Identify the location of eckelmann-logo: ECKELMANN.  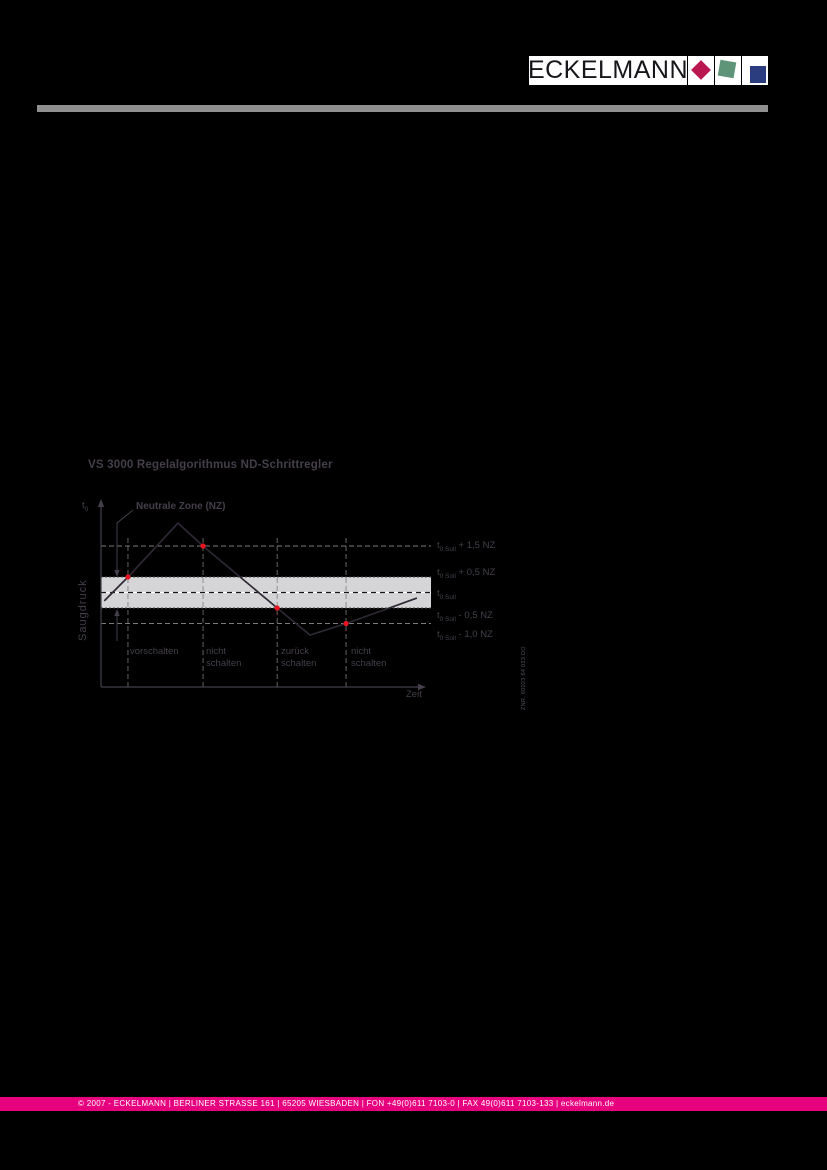
(648, 70).